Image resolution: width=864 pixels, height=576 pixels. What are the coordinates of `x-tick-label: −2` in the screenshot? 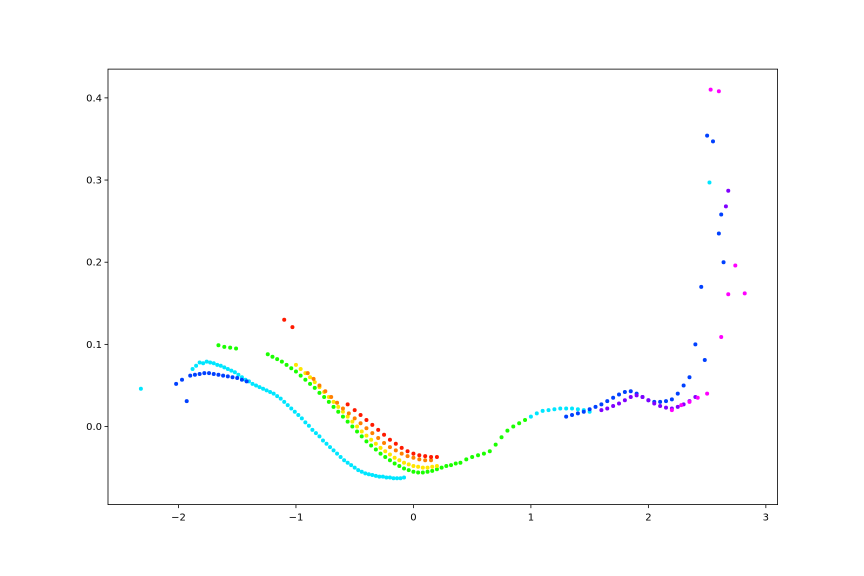 It's located at (178, 518).